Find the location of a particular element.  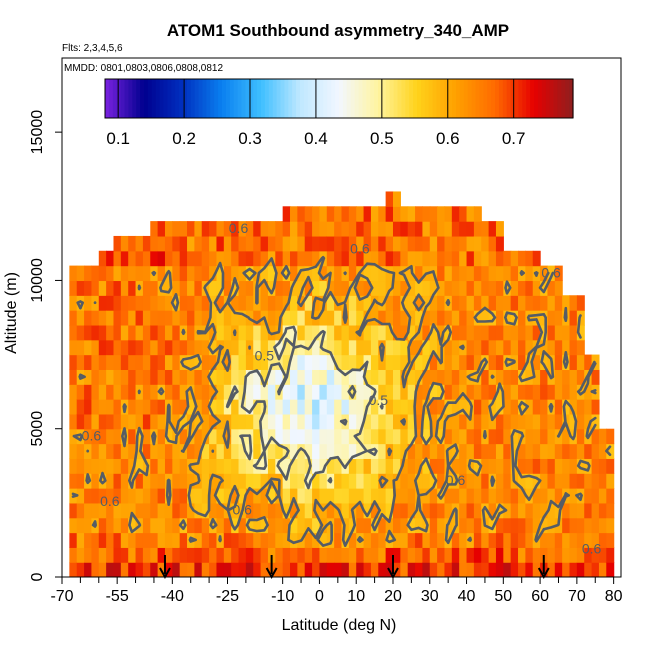

contour-label: 0.5 is located at coordinates (265, 356).